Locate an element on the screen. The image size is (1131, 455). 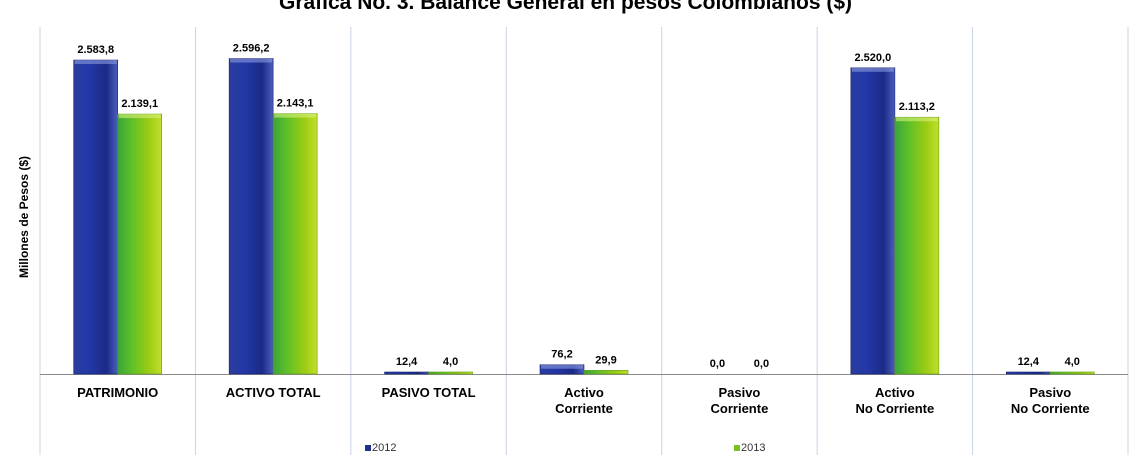
legend-label-2012: 2012 is located at coordinates (384, 448).